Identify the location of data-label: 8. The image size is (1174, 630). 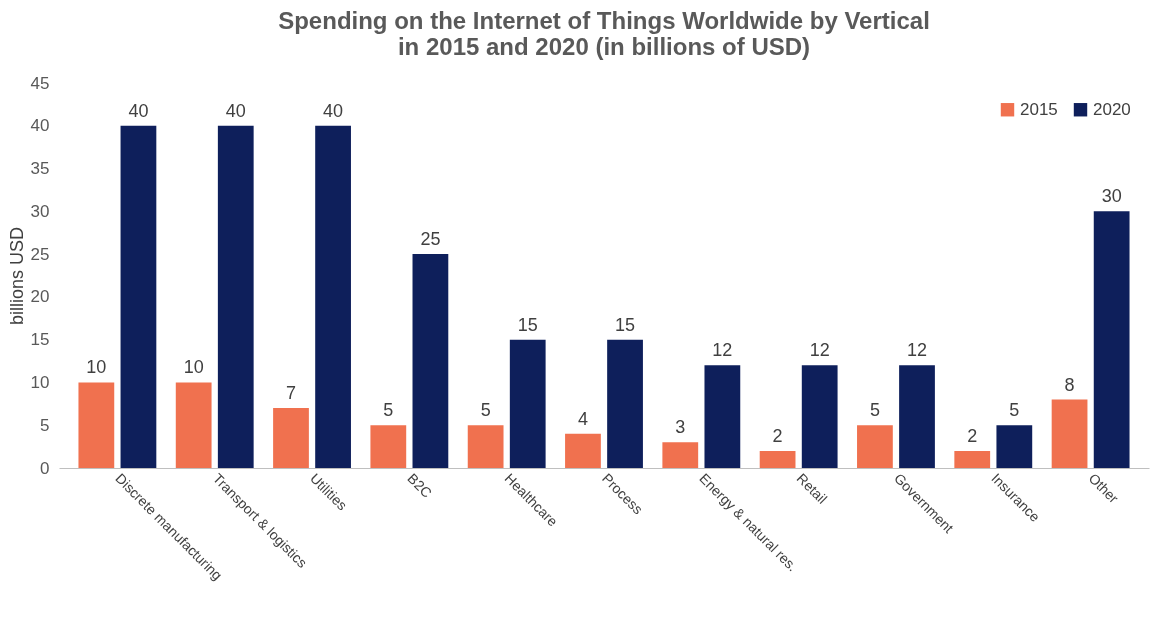
(1069, 384).